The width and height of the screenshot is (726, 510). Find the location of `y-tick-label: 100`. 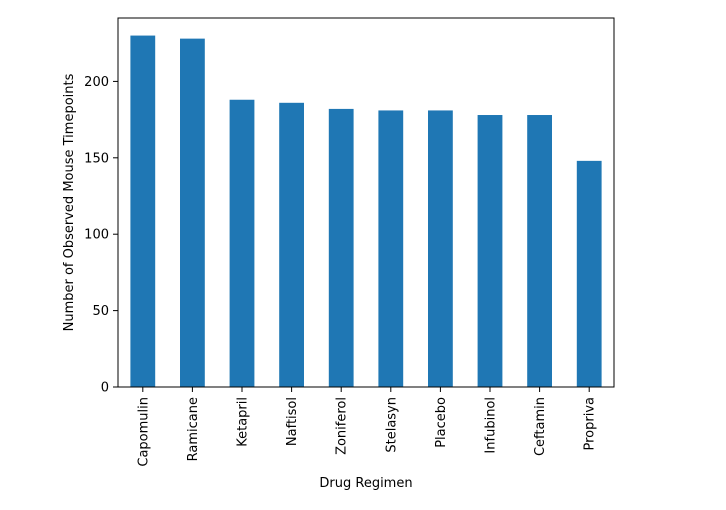

y-tick-label: 100 is located at coordinates (96, 235).